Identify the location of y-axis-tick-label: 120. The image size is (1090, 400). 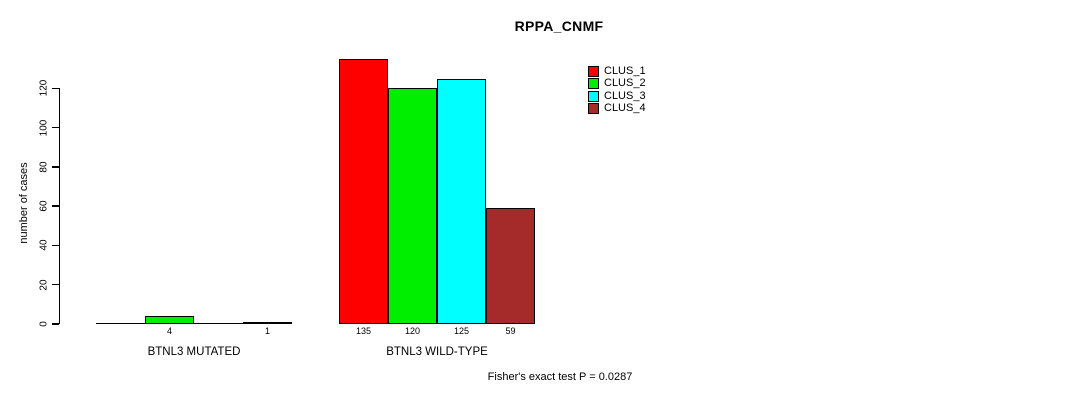
(44, 88).